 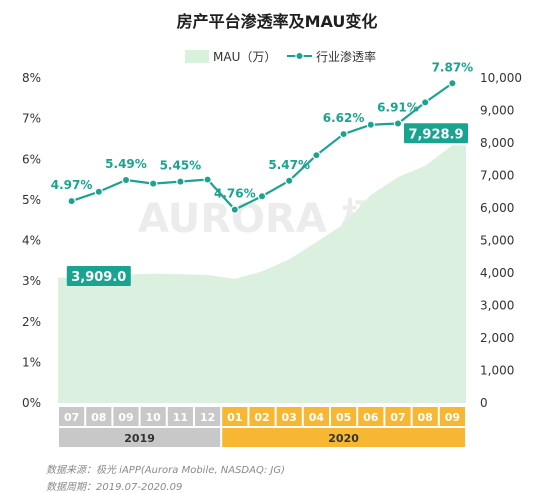 I want to click on category-label: 04, so click(x=317, y=417).